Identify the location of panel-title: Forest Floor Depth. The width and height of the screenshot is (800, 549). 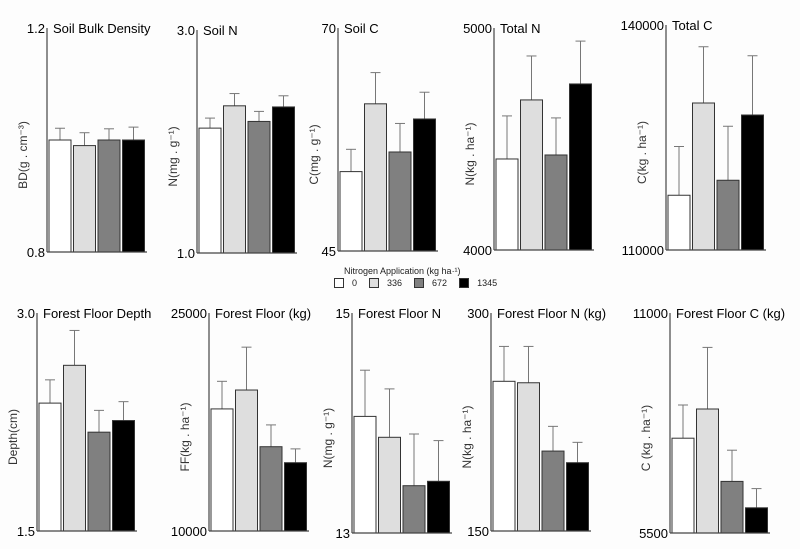
(97, 313).